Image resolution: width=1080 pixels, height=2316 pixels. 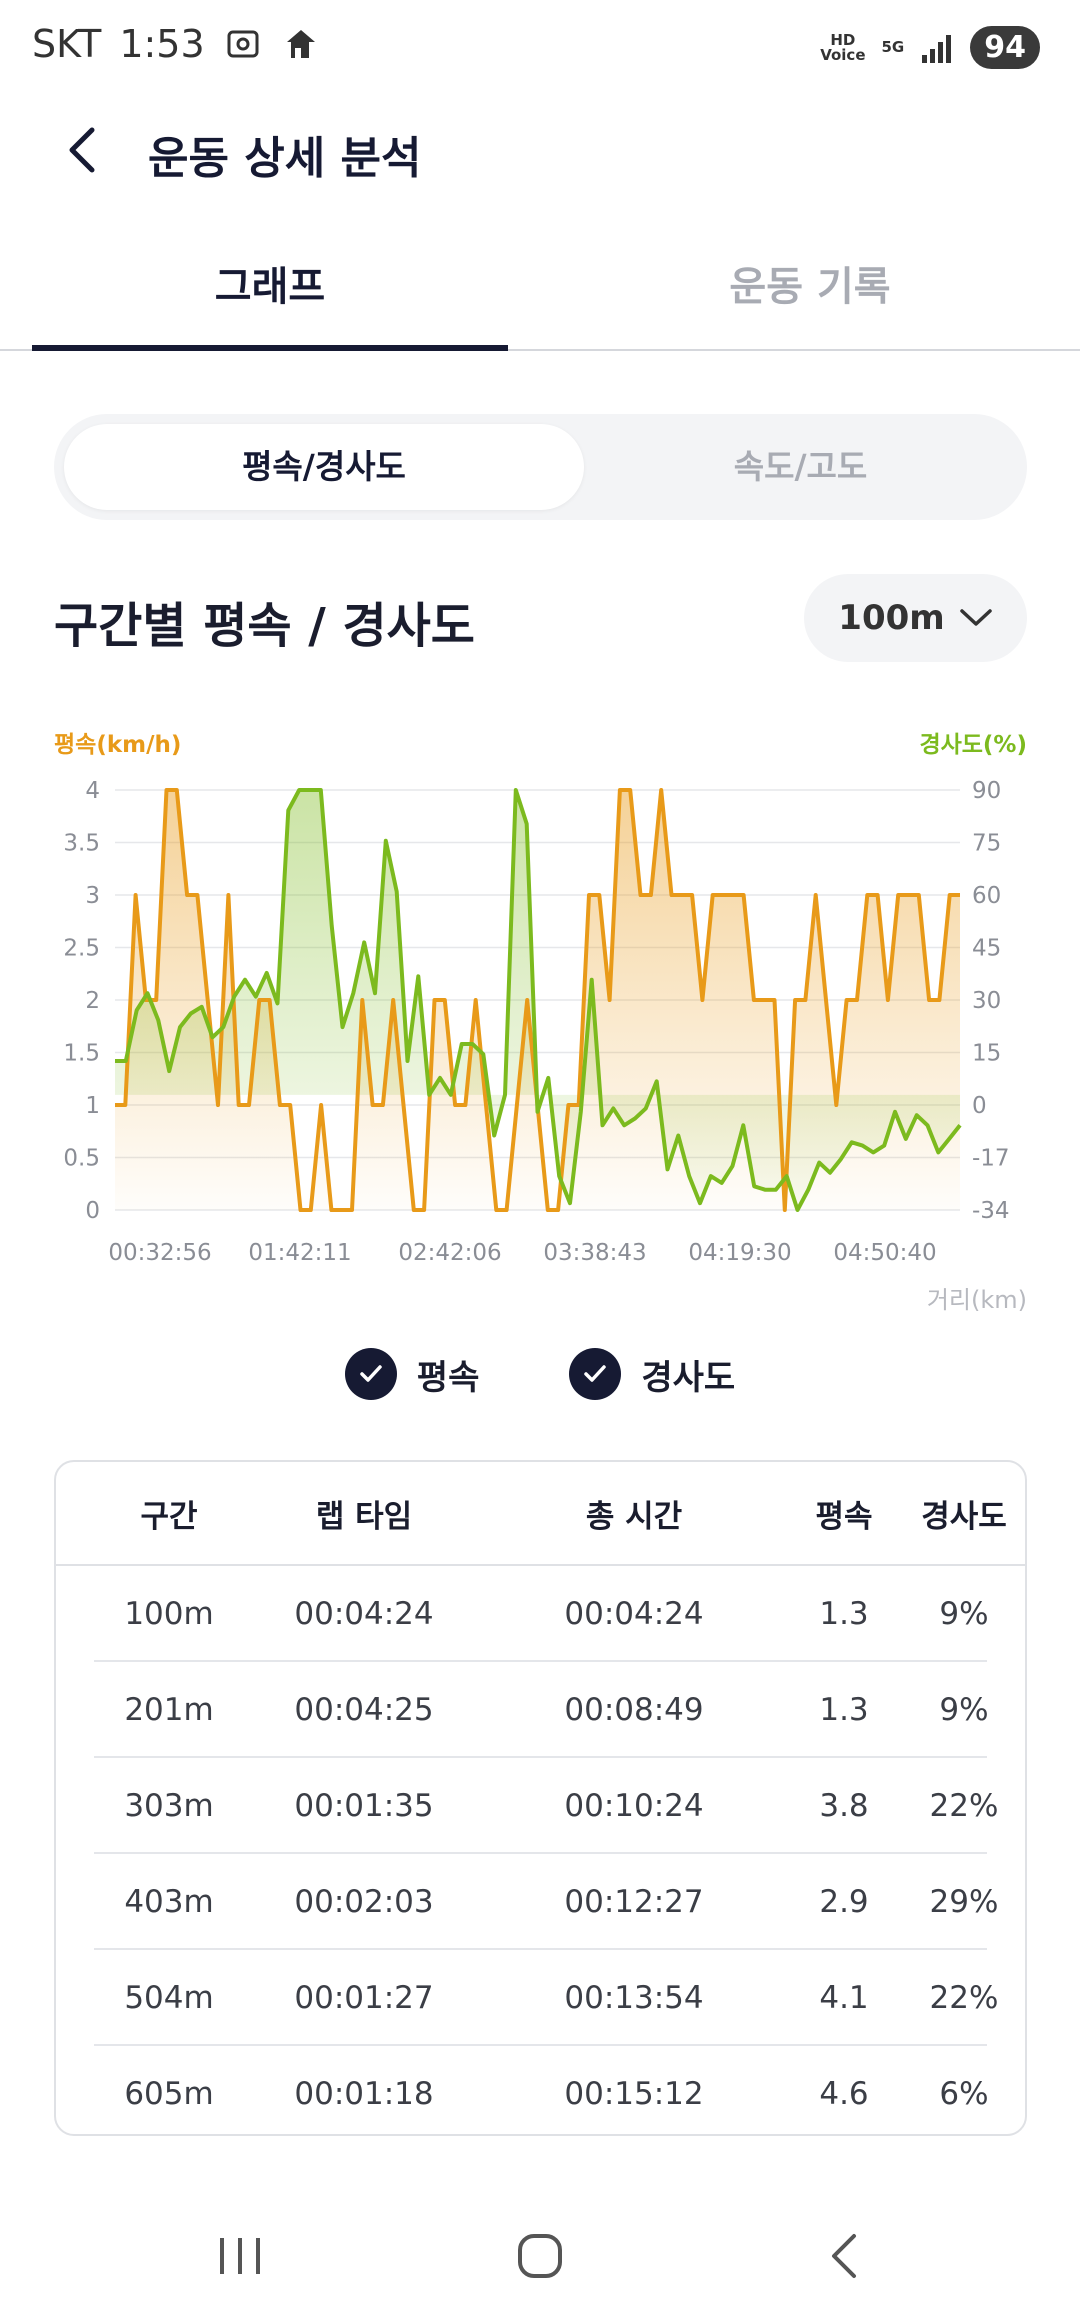 What do you see at coordinates (81, 844) in the screenshot?
I see `y-left-tick-label: 3.5` at bounding box center [81, 844].